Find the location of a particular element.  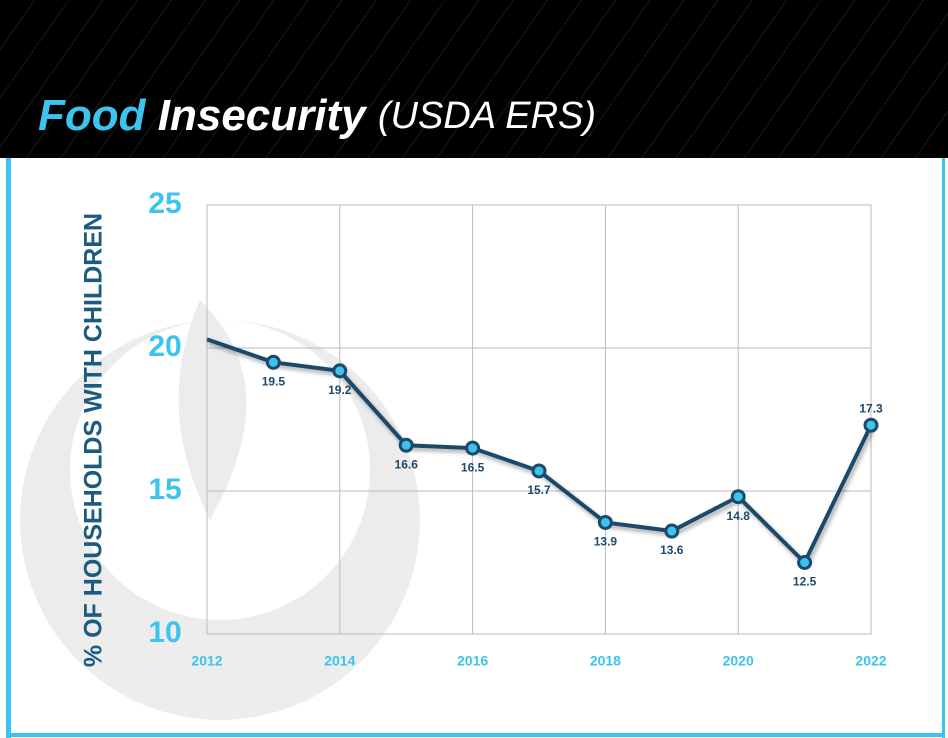

data-label: 15.7 is located at coordinates (539, 490).